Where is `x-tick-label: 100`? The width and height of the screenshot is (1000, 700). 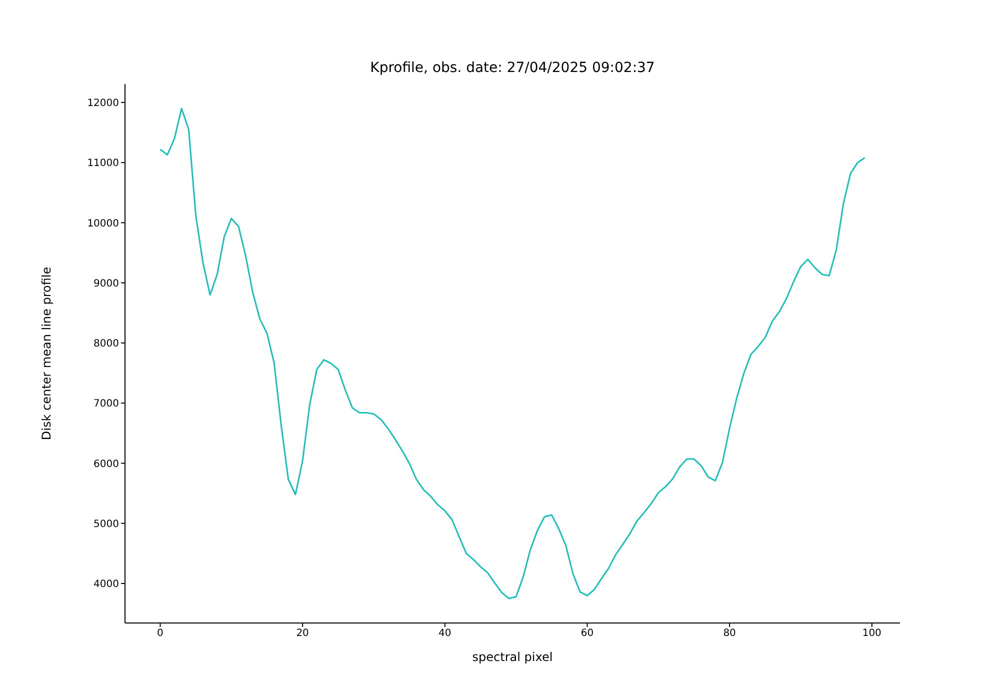 x-tick-label: 100 is located at coordinates (872, 634).